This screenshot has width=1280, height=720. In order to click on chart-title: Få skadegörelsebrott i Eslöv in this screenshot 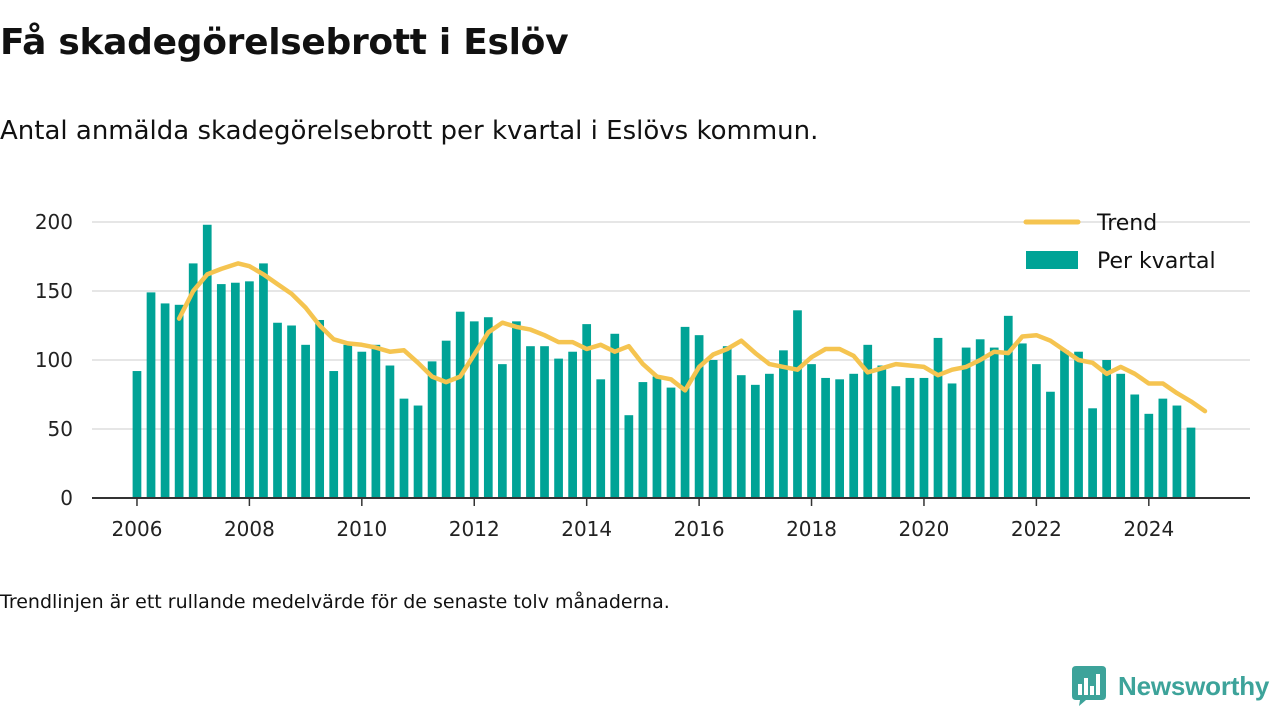, I will do `click(284, 42)`.